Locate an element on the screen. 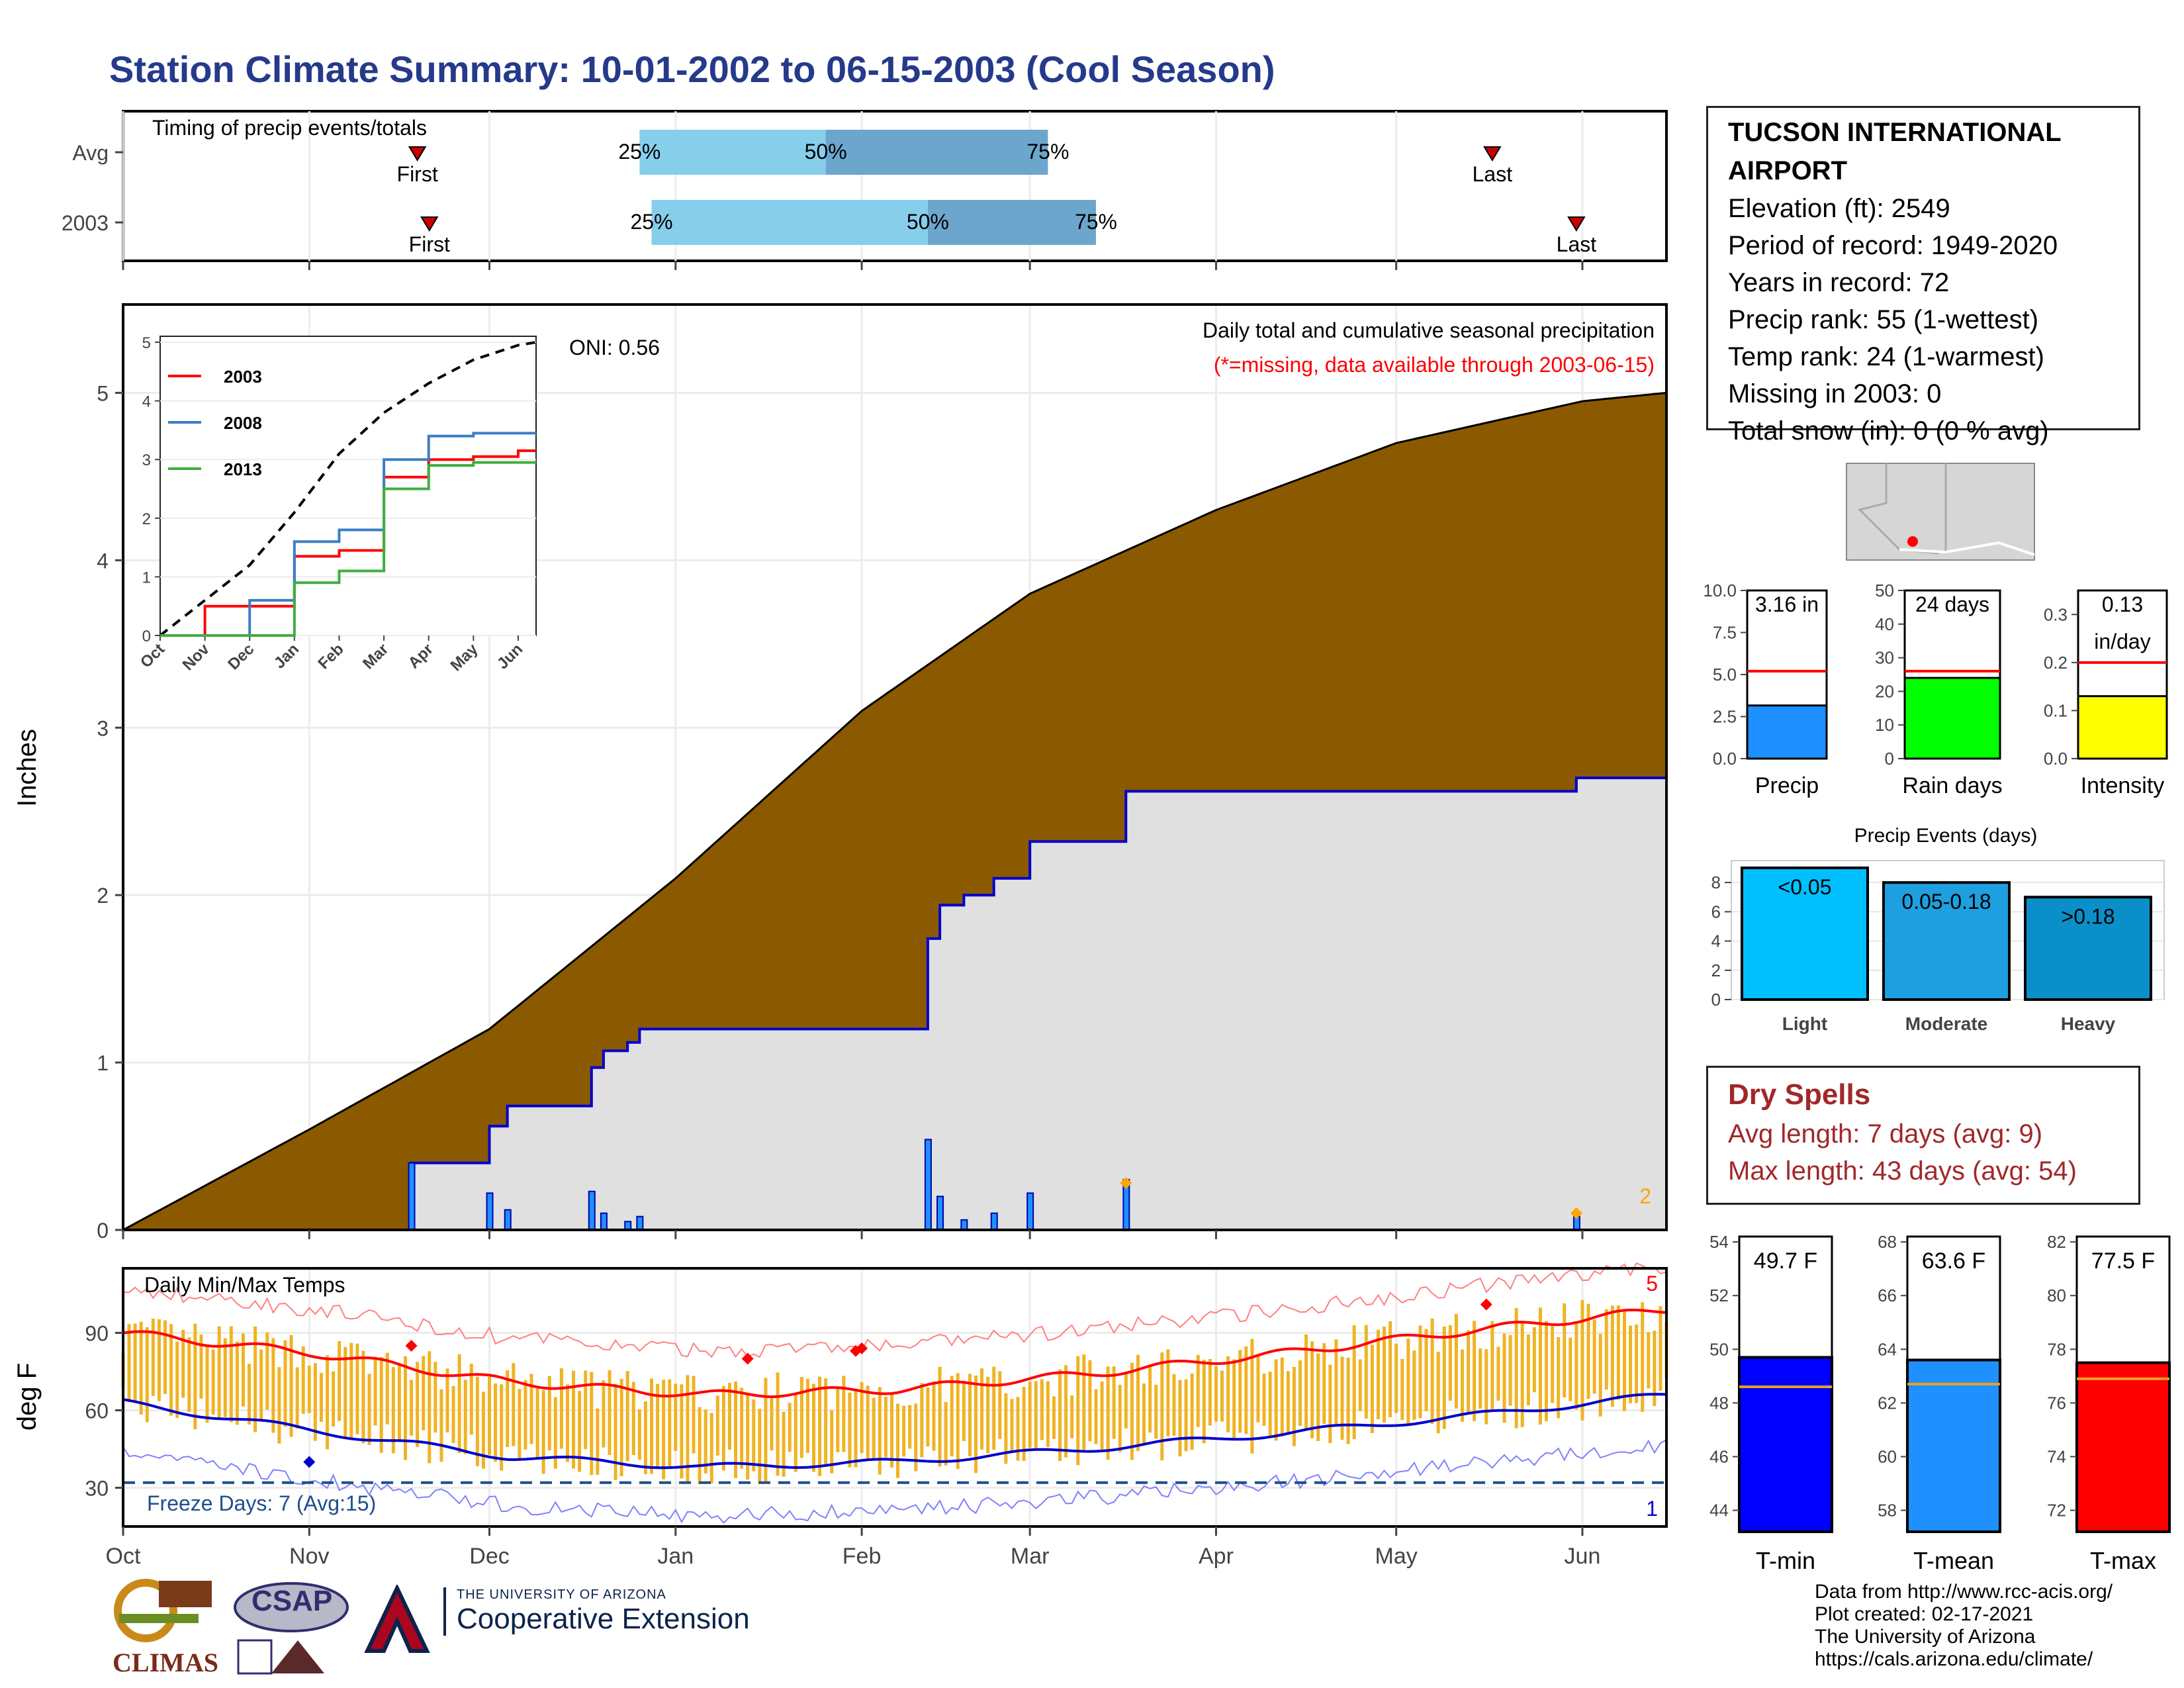 The width and height of the screenshot is (2184, 1688). tmin-tick-label: 50 is located at coordinates (1719, 1349).